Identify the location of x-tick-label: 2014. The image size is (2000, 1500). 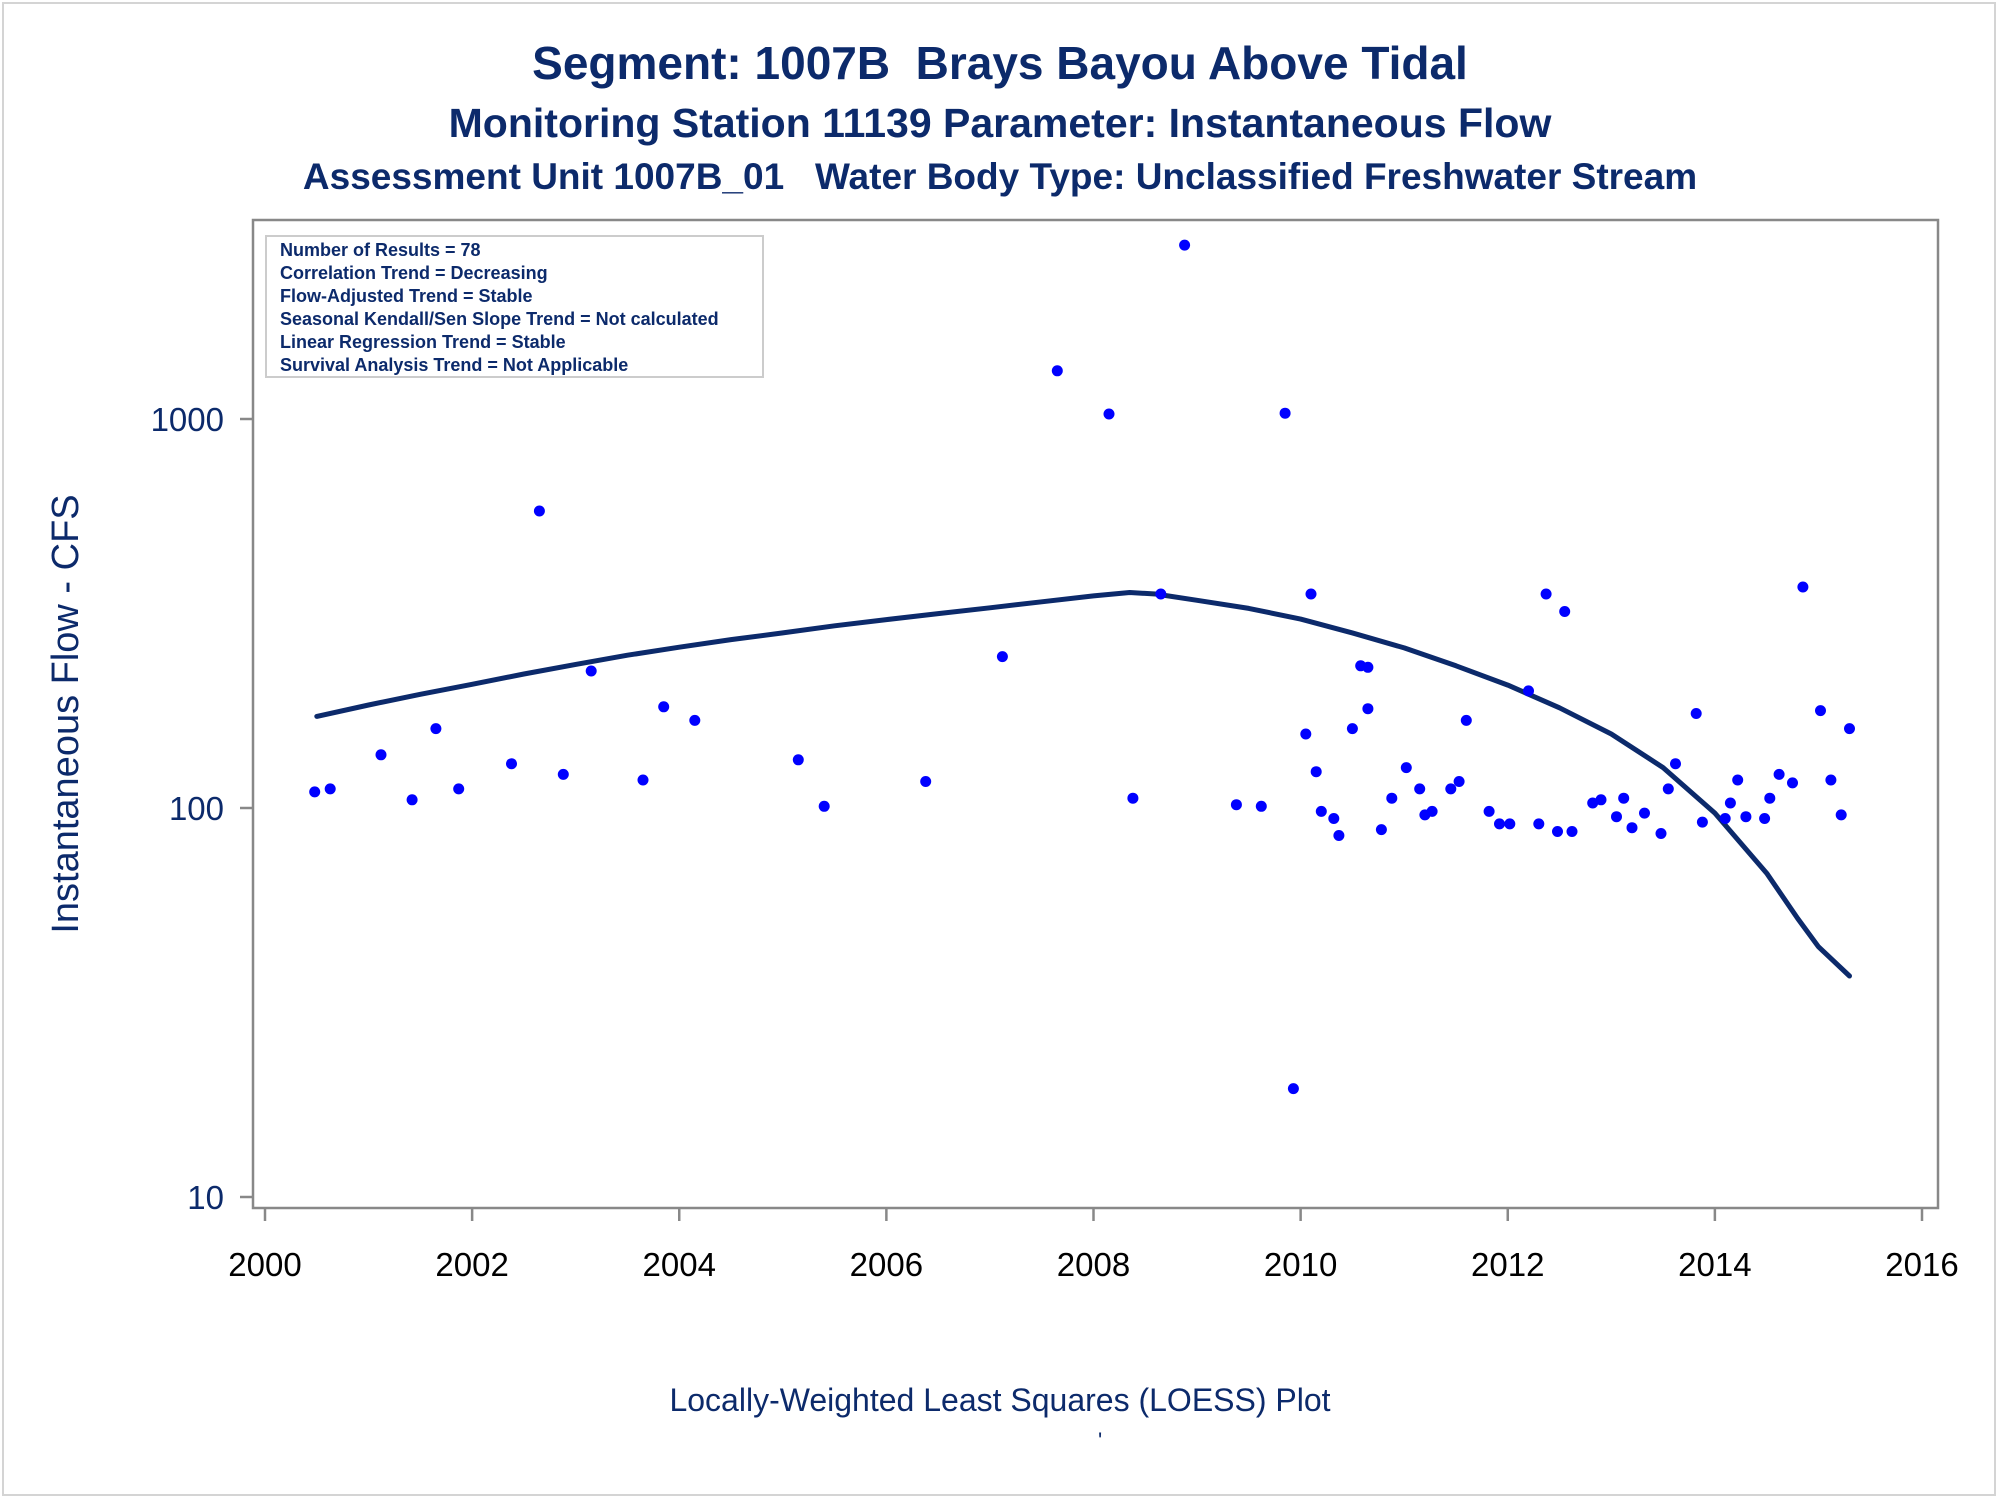
(1714, 1264).